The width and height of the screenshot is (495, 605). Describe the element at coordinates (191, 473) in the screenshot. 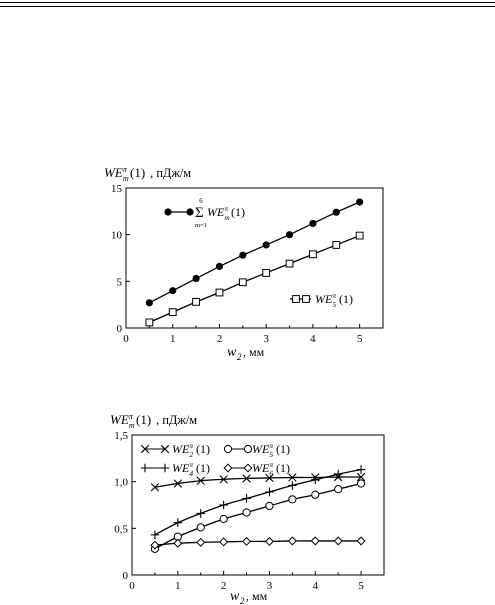

I see `svg-text: 4` at that location.